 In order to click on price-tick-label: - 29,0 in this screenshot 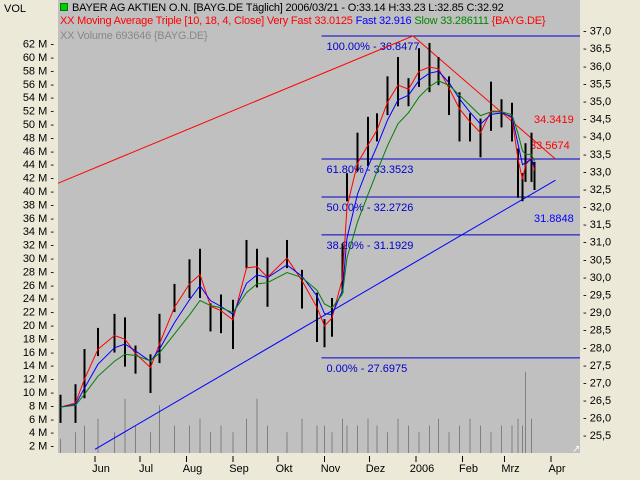, I will do `click(597, 313)`.